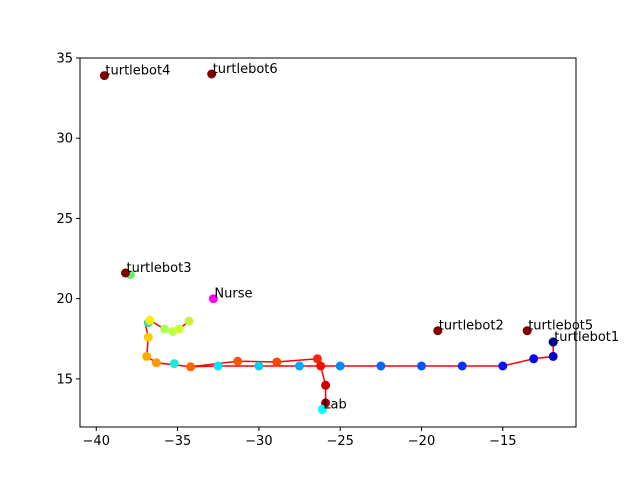 The image size is (640, 480). What do you see at coordinates (300, 438) in the screenshot?
I see `x-axis: −40 −35 −30 −25 −20 −15` at bounding box center [300, 438].